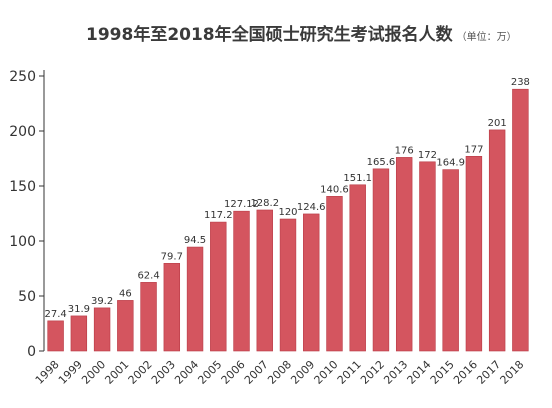 The height and width of the screenshot is (408, 552). What do you see at coordinates (311, 207) in the screenshot?
I see `data-label-2009: 124.6` at bounding box center [311, 207].